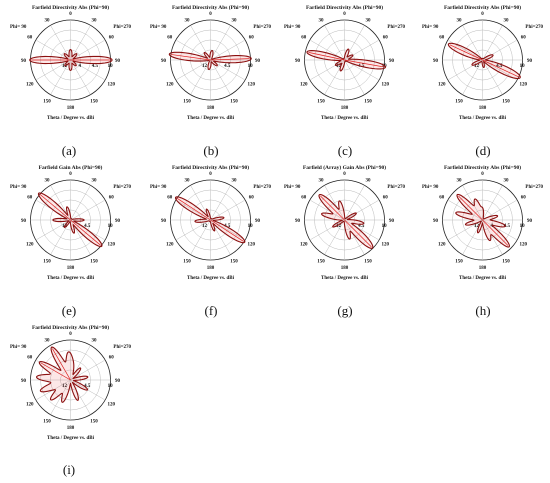 Image resolution: width=550 pixels, height=483 pixels. Describe the element at coordinates (483, 150) in the screenshot. I see `caption-d: (d)` at that location.